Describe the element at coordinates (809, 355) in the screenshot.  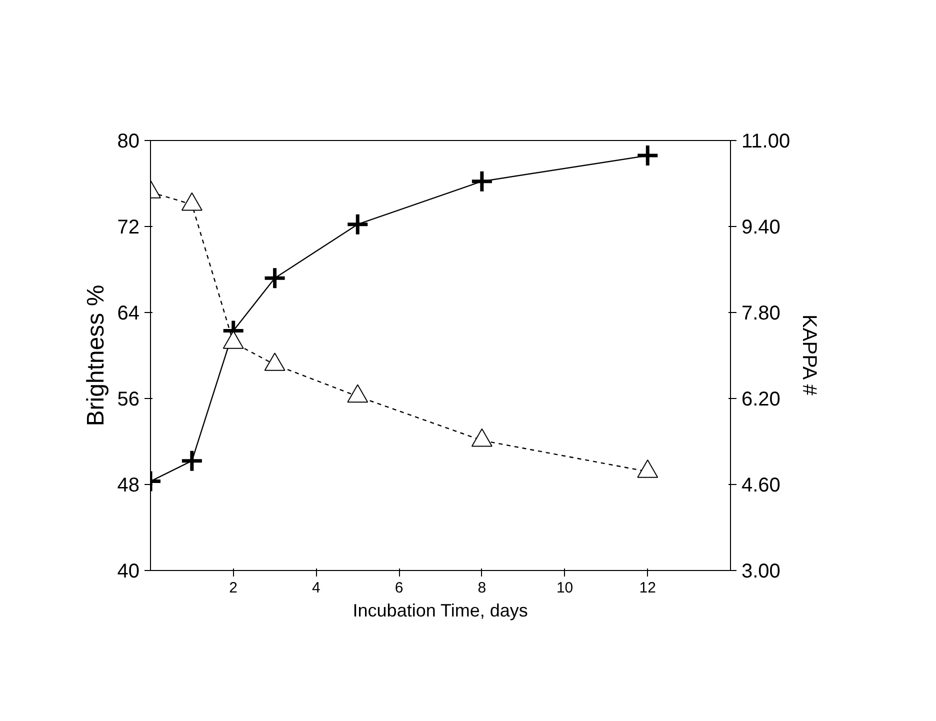
I see `y2-axis-title: KAPPA #` at that location.